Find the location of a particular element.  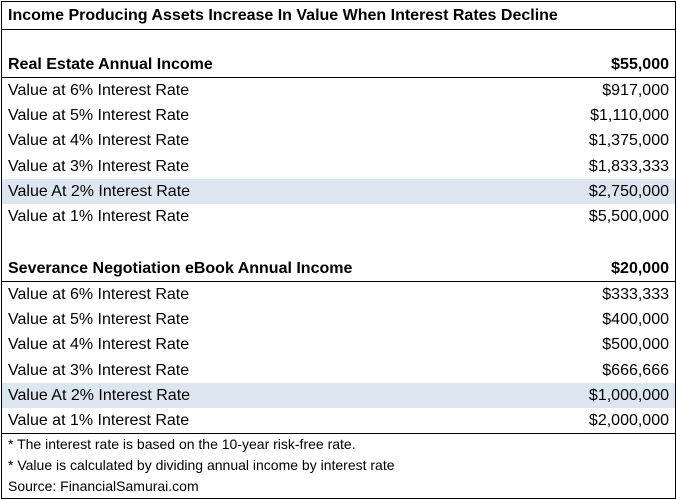

row-value: $666,666 is located at coordinates (635, 370).